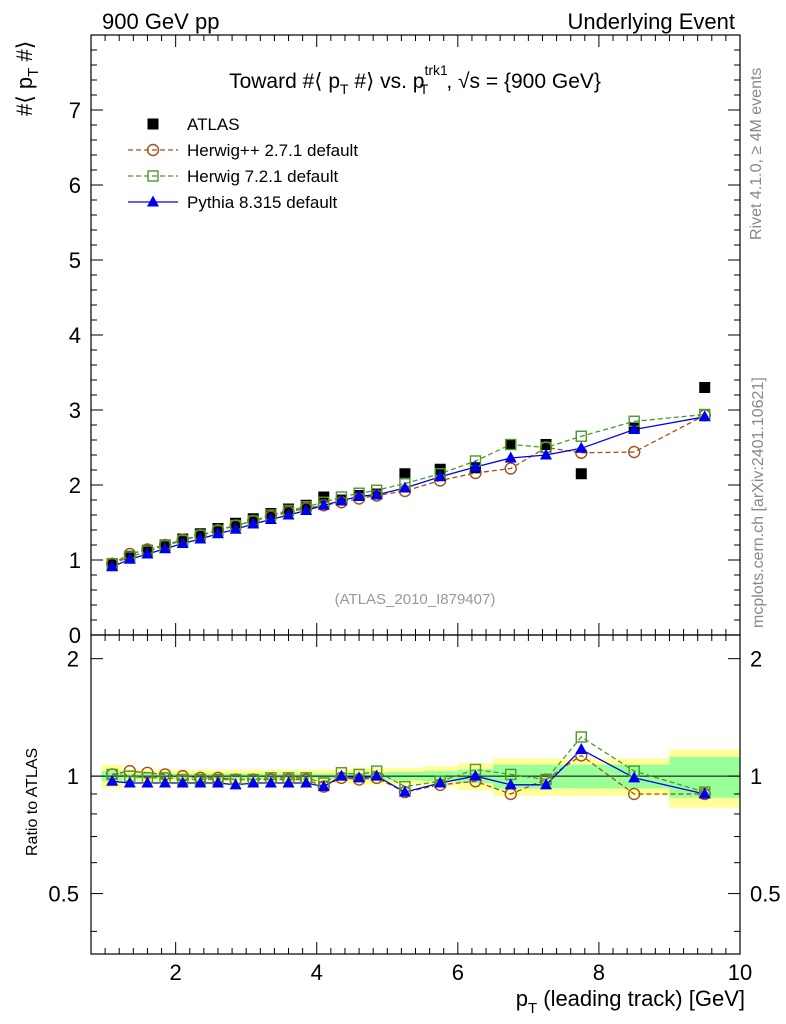 This screenshot has height=1024, width=786. I want to click on legend-label-atlas: ATLAS, so click(213, 124).